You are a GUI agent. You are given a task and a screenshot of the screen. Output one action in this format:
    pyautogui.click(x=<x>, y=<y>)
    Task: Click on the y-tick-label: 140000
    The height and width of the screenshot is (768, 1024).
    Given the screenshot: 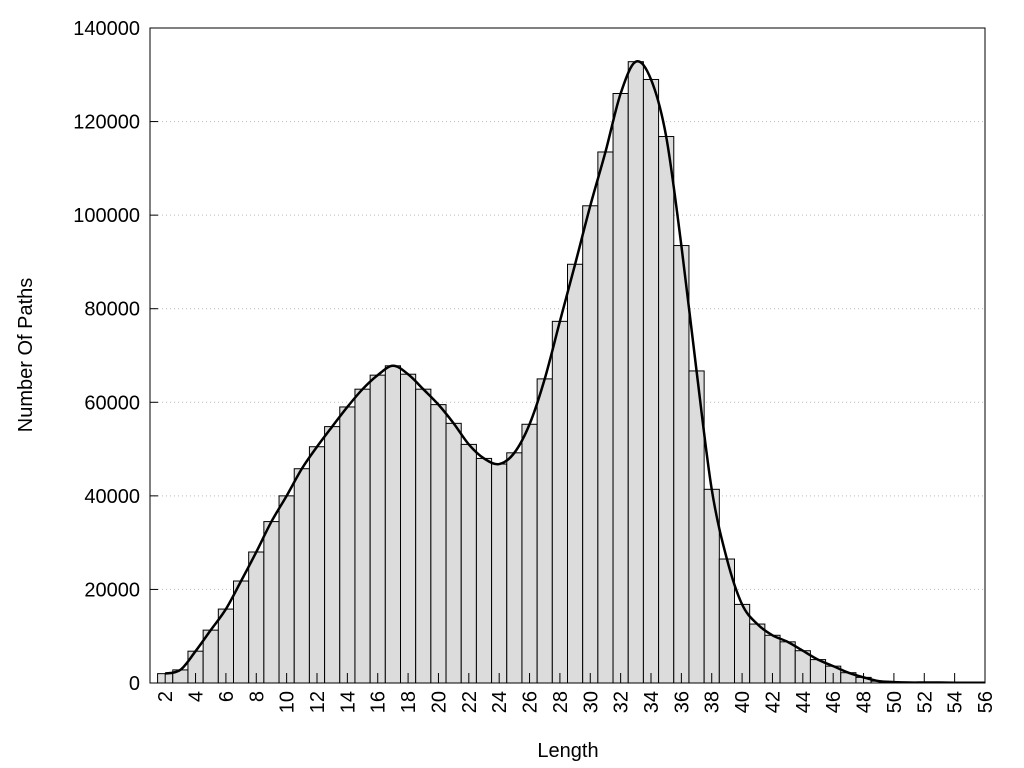 What is the action you would take?
    pyautogui.click(x=106, y=29)
    